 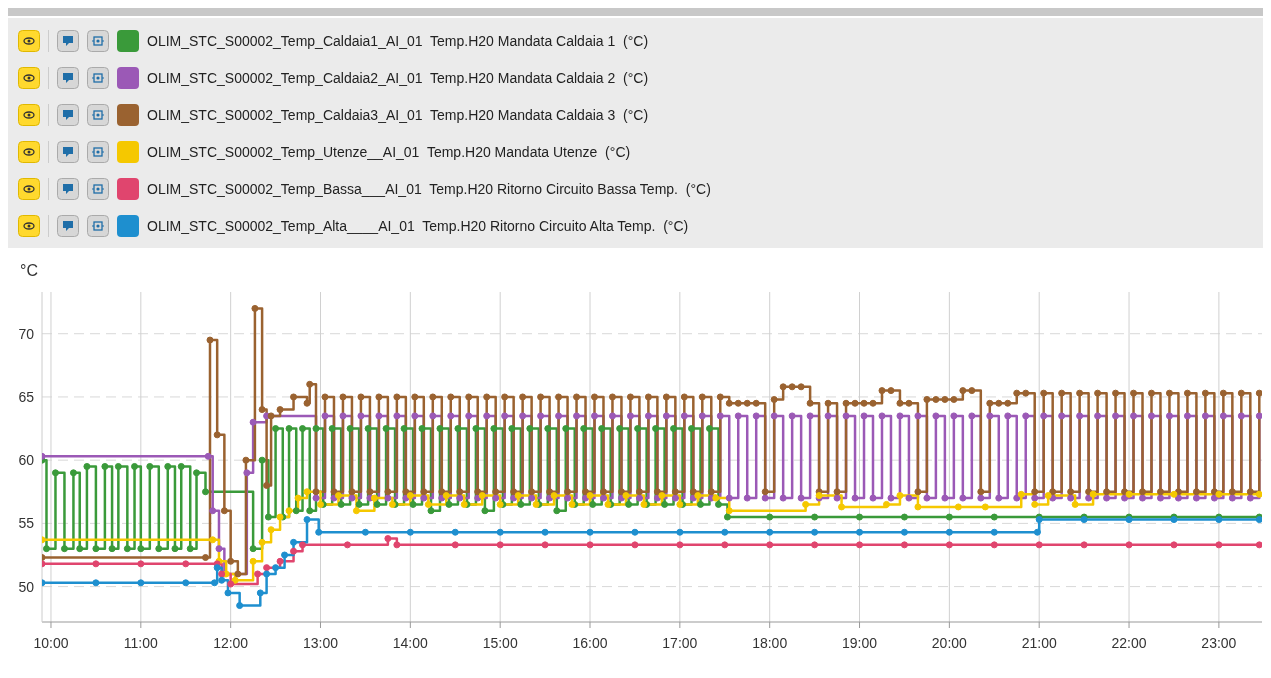 What do you see at coordinates (26, 333) in the screenshot?
I see `y-tick-label: 70` at bounding box center [26, 333].